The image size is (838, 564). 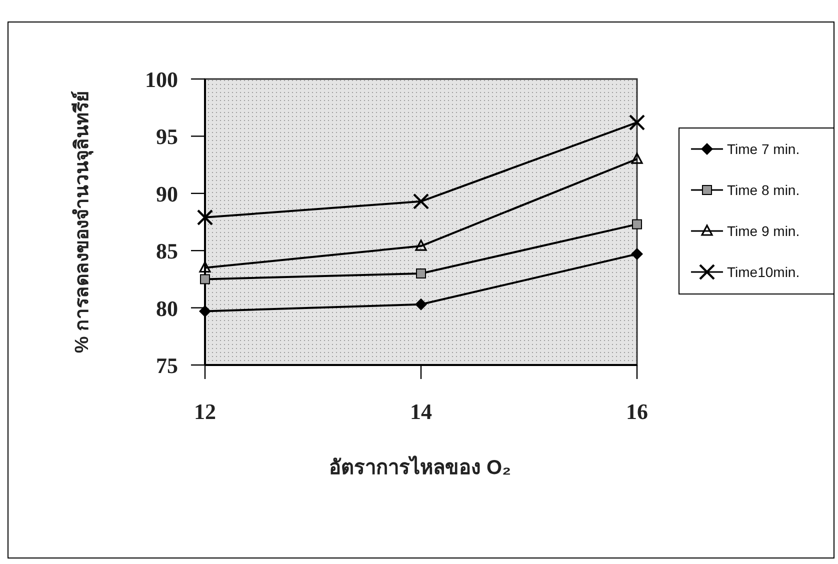 What do you see at coordinates (421, 411) in the screenshot?
I see `x-tick-label: 14` at bounding box center [421, 411].